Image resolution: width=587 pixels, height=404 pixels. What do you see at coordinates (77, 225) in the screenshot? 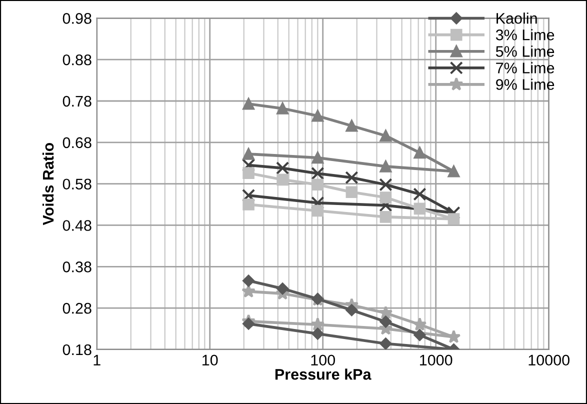
I see `y-tick-label: 0.48` at bounding box center [77, 225].